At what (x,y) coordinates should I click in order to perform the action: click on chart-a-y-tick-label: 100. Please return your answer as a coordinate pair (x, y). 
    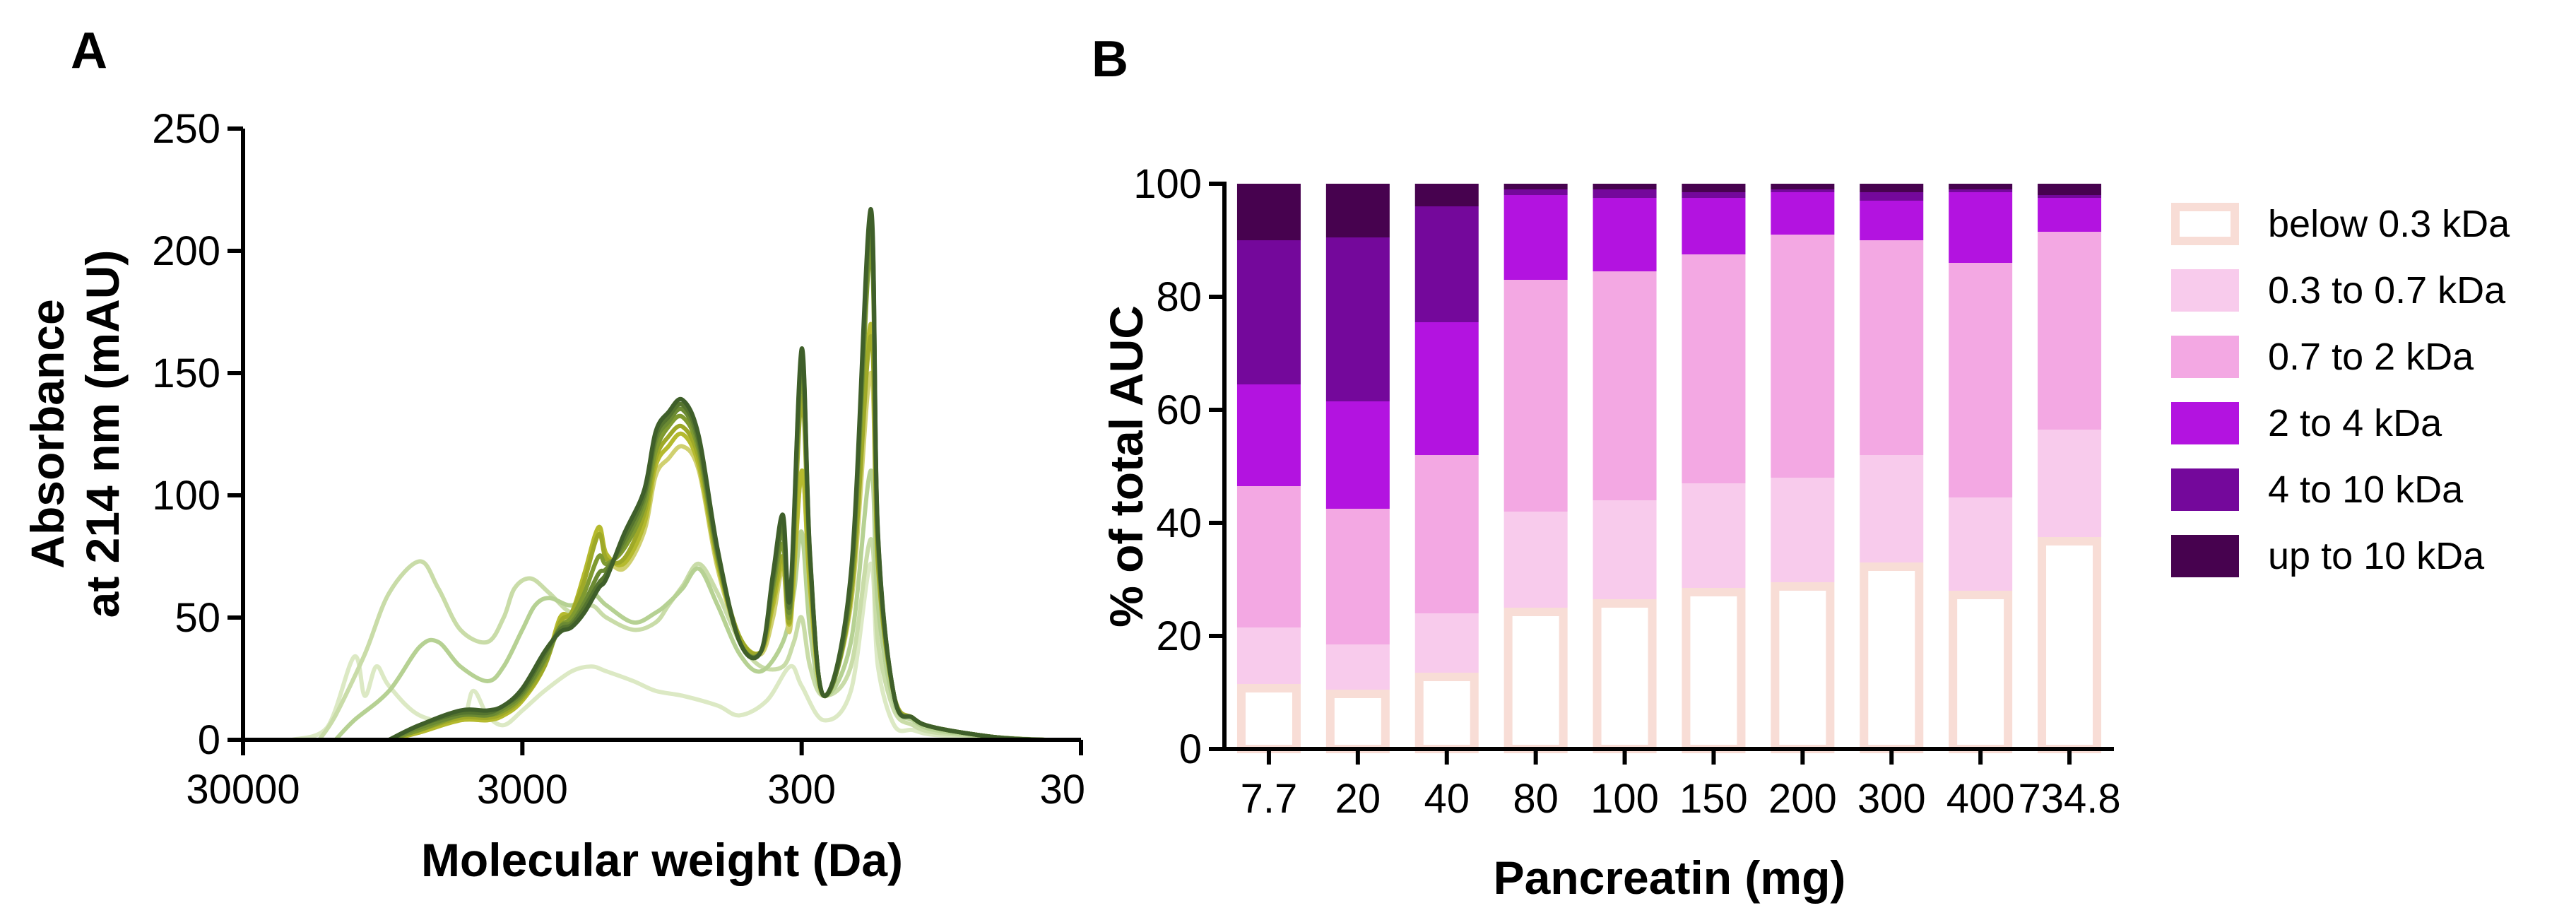
    Looking at the image, I should click on (186, 496).